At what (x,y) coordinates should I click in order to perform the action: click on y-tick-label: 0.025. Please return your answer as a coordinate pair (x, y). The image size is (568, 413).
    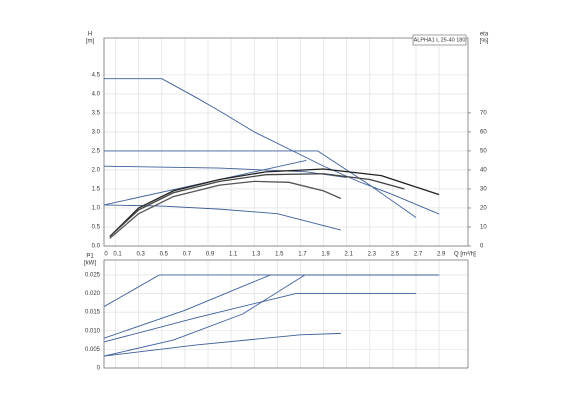
    Looking at the image, I should click on (93, 275).